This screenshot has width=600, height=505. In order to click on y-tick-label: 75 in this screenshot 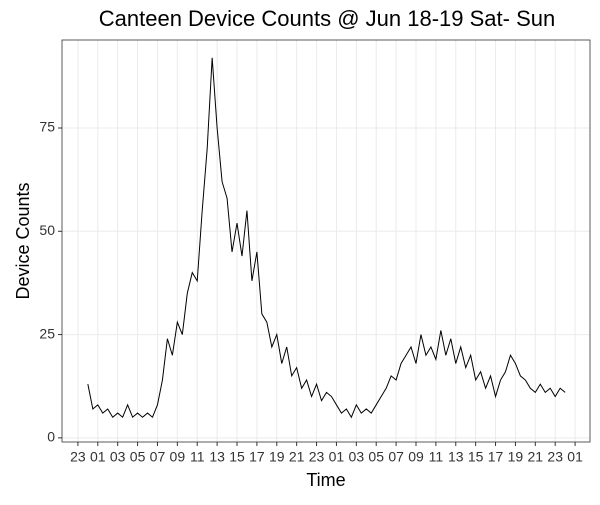, I will do `click(47, 127)`.